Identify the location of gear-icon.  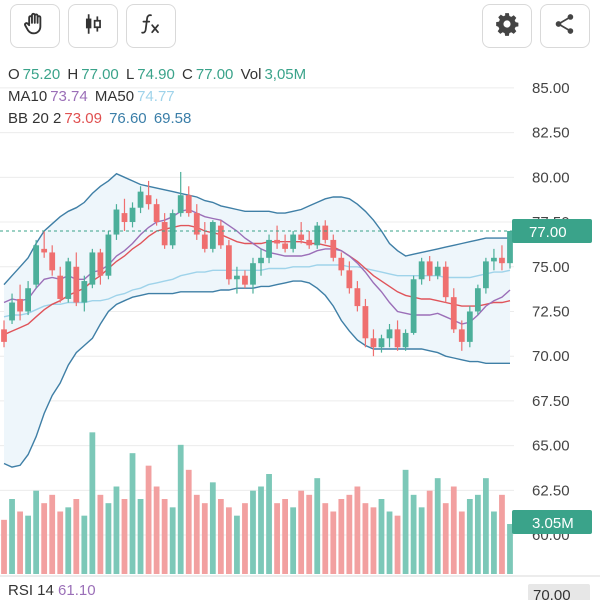
(507, 26).